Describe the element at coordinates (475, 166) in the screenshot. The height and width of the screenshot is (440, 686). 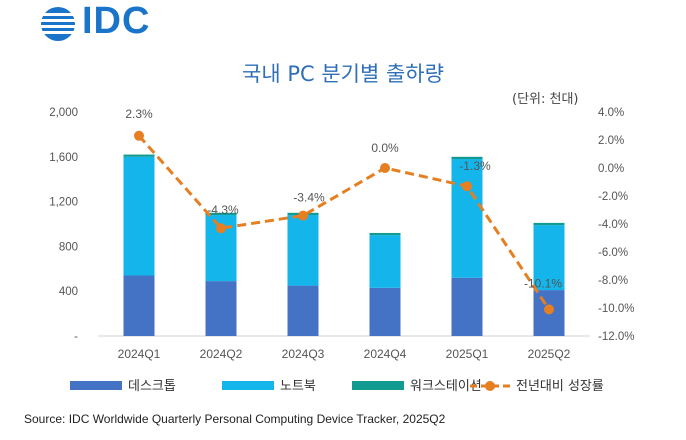
I see `growth-data-label: -1.3%` at that location.